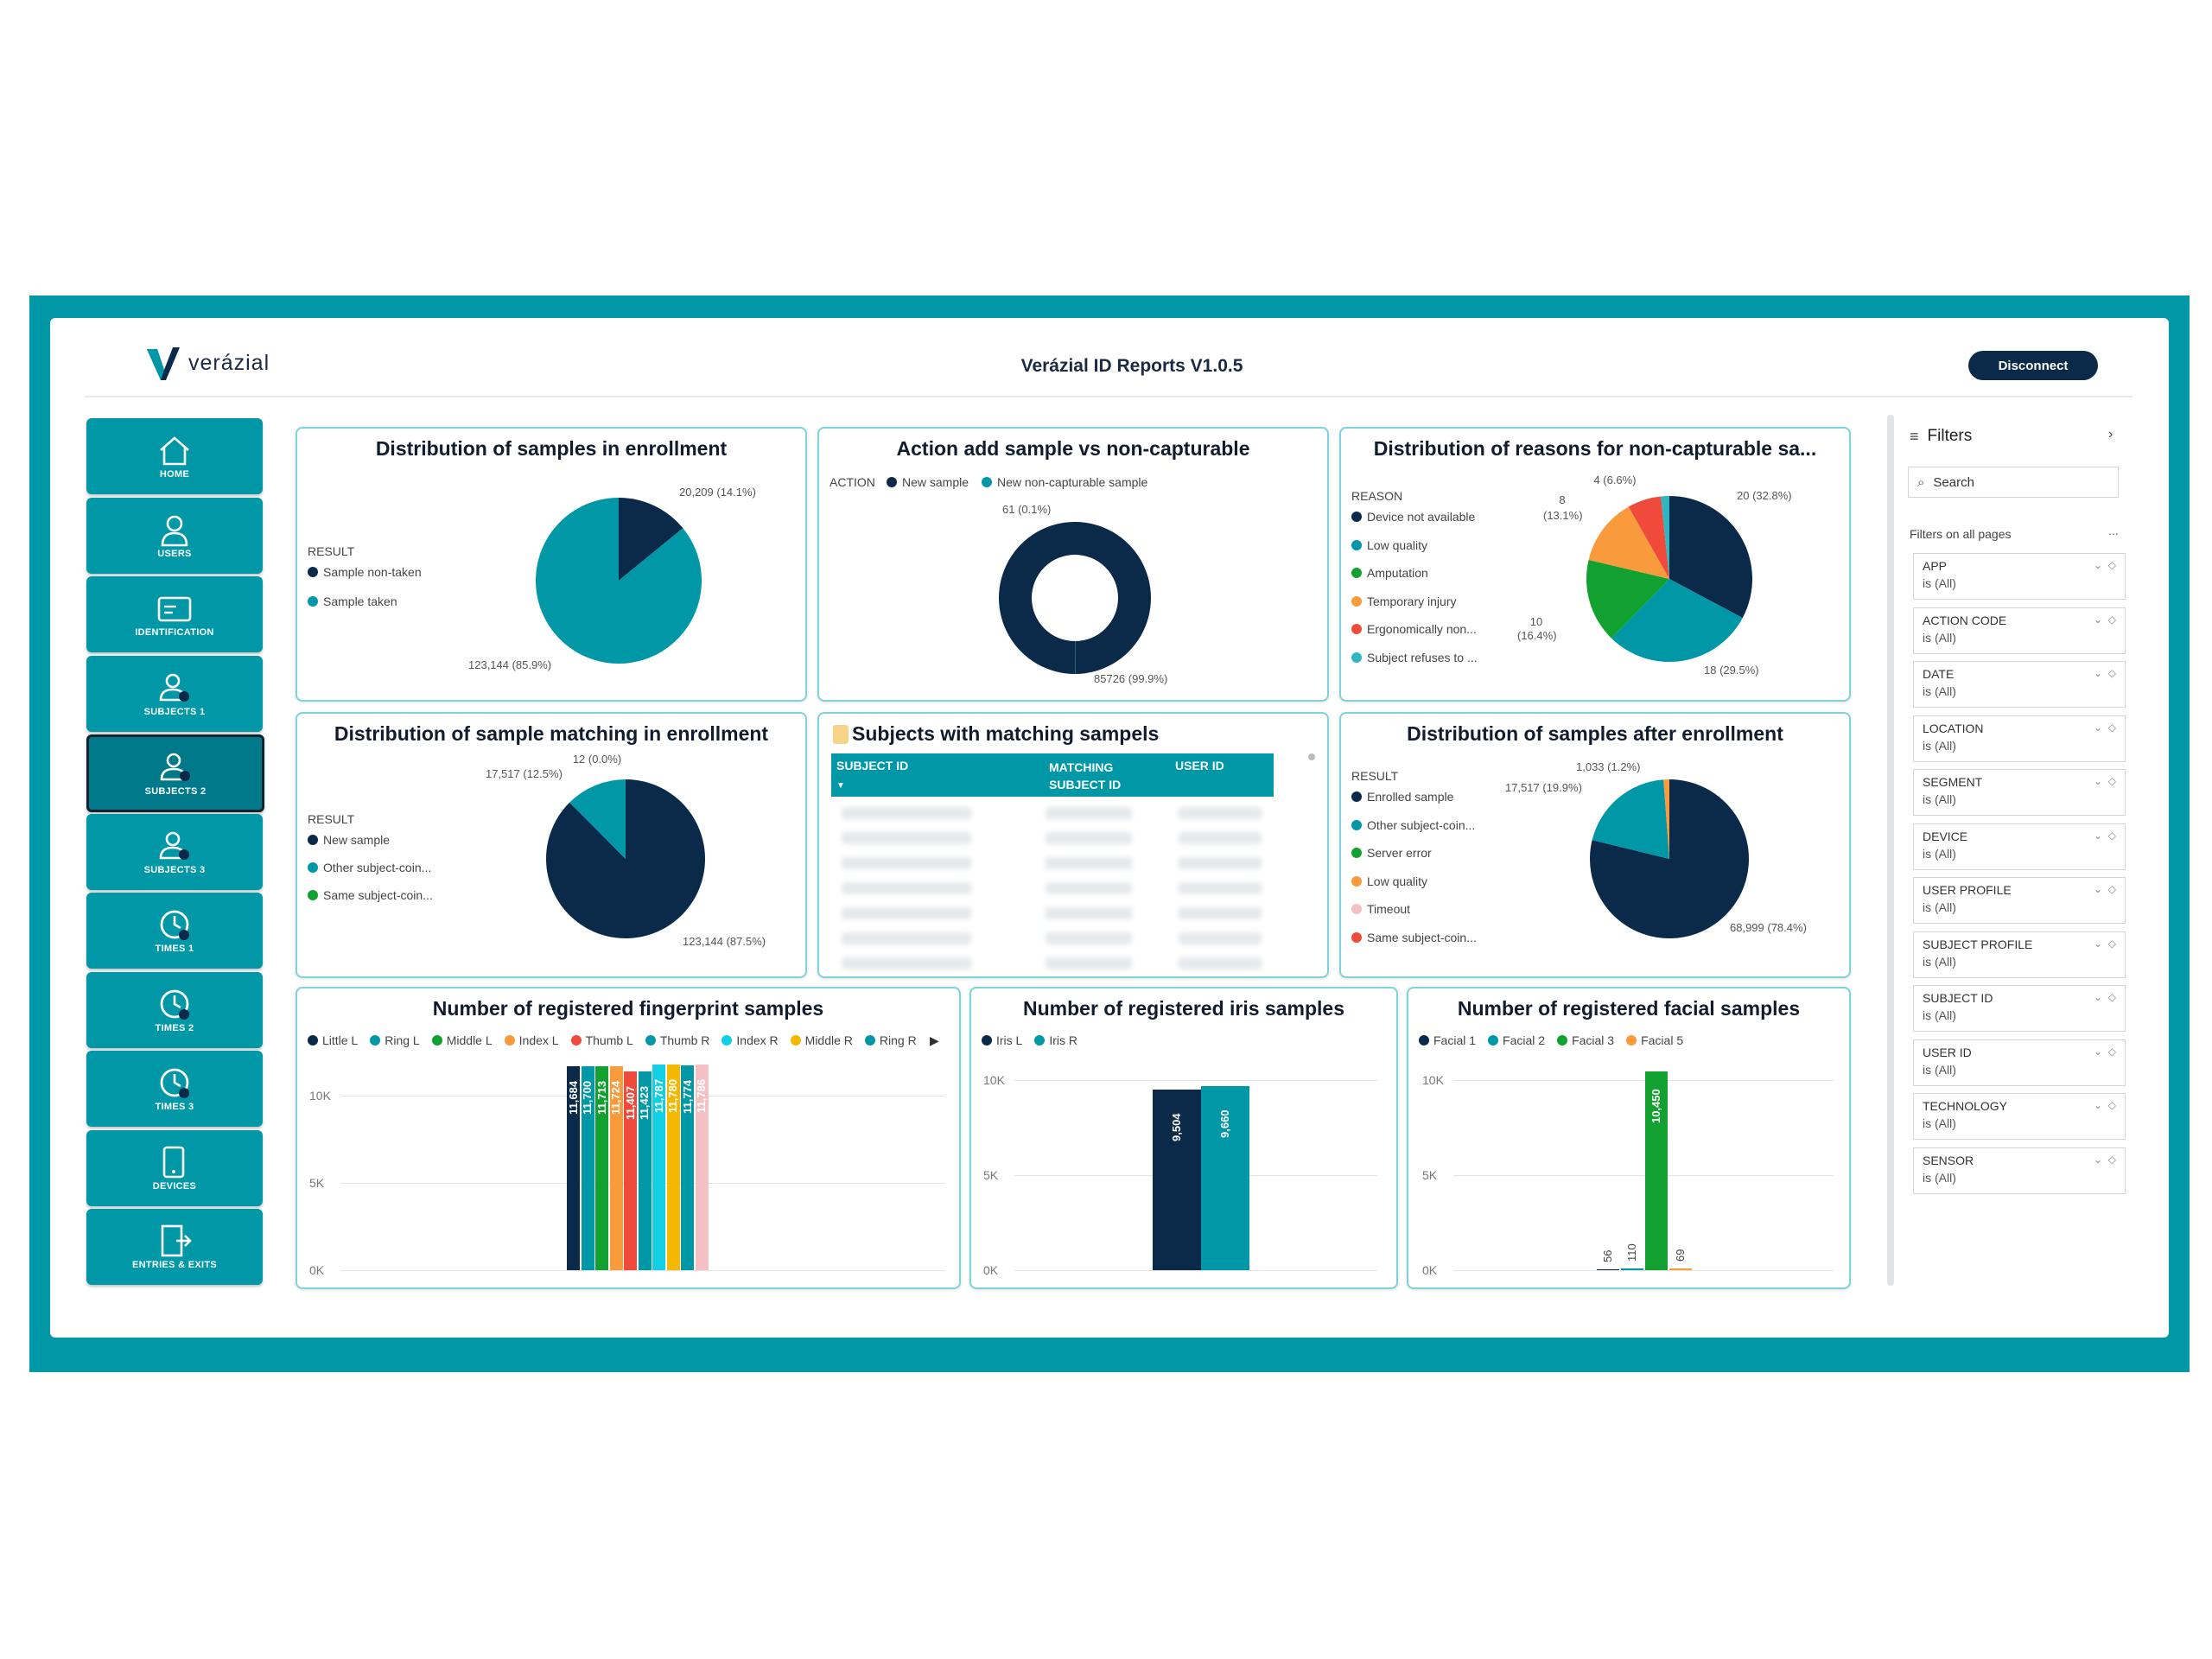 Image resolution: width=2212 pixels, height=1659 pixels. What do you see at coordinates (174, 456) in the screenshot?
I see `nav-button: HOME` at bounding box center [174, 456].